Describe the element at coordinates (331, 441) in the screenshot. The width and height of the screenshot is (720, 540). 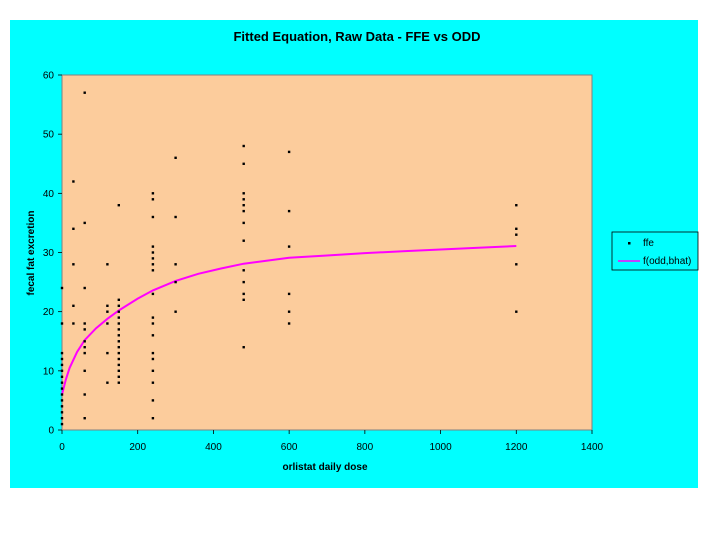
I see `x-axis: 0 200 400 600 800 1000 1200 1400` at that location.